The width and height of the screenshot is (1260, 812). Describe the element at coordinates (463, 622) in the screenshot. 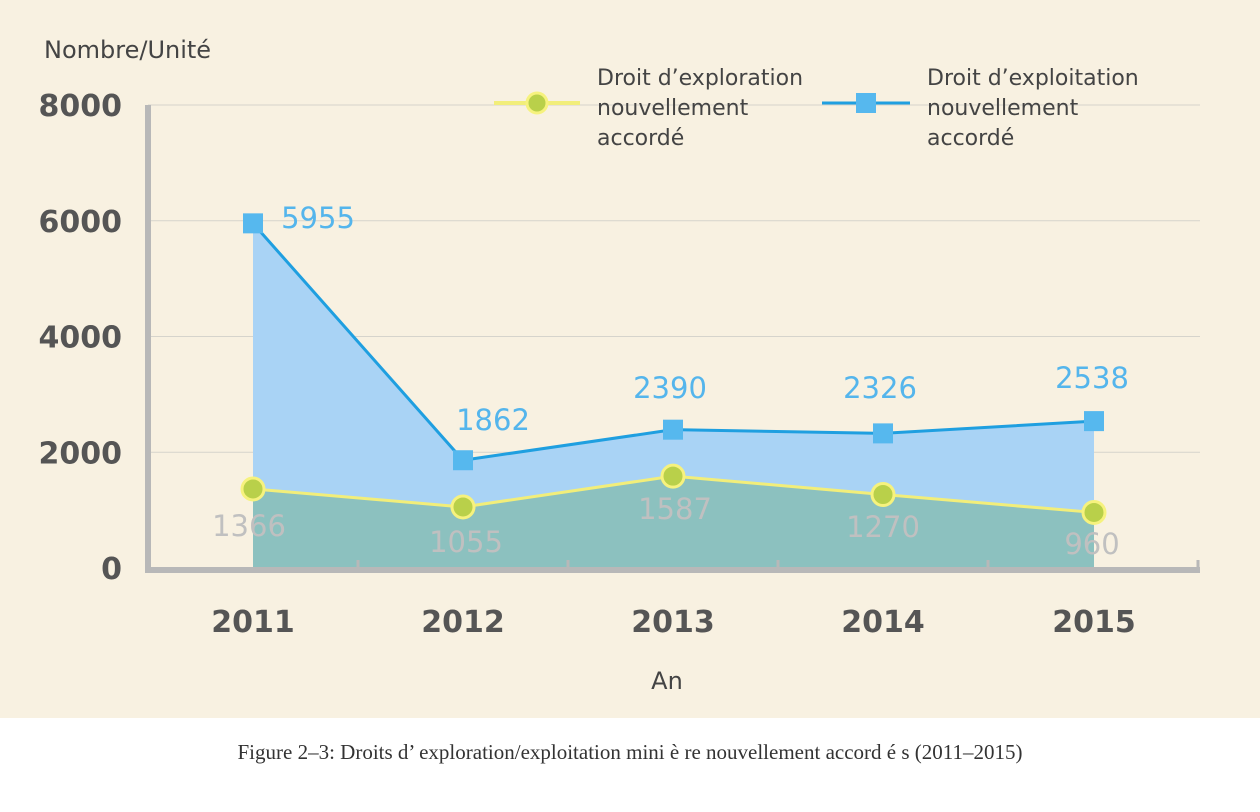

I see `x-tick-label-2012: 2012` at that location.